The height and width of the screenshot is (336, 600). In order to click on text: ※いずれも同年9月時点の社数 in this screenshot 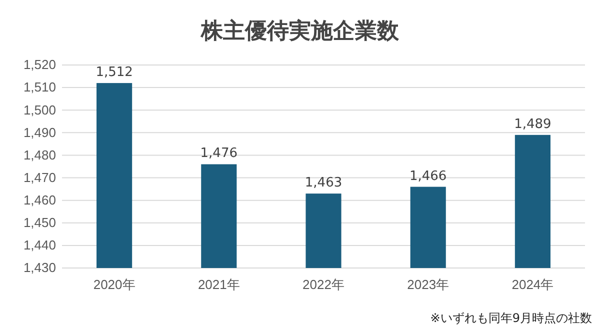, I will do `click(511, 318)`.